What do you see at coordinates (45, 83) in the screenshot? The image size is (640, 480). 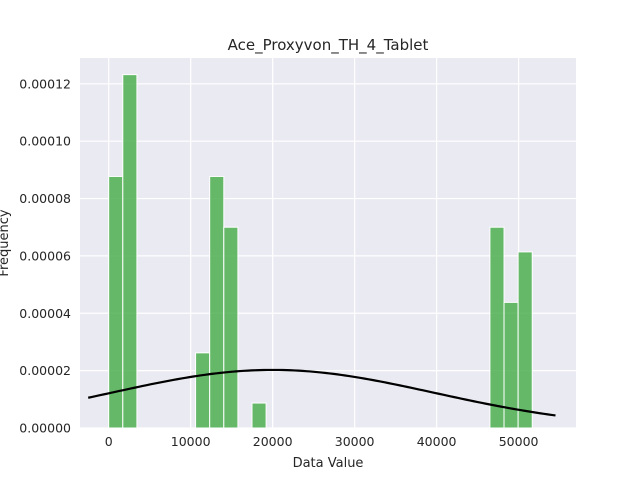 I see `y-tick-label: 0.00012` at bounding box center [45, 83].